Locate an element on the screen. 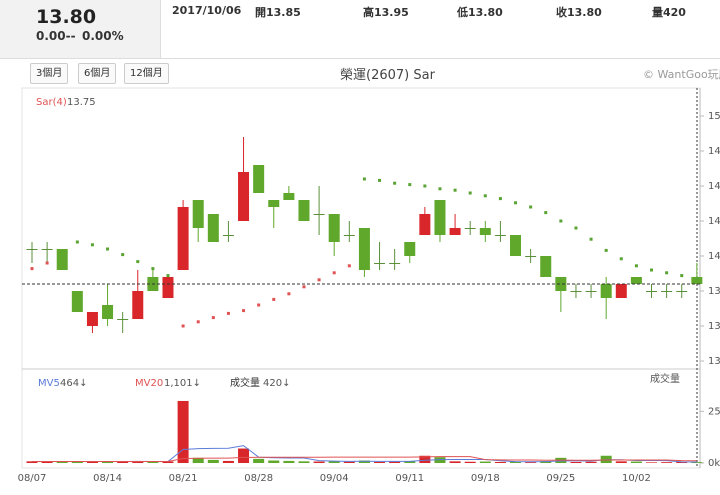  x-tick-label: 08/28 is located at coordinates (258, 478).